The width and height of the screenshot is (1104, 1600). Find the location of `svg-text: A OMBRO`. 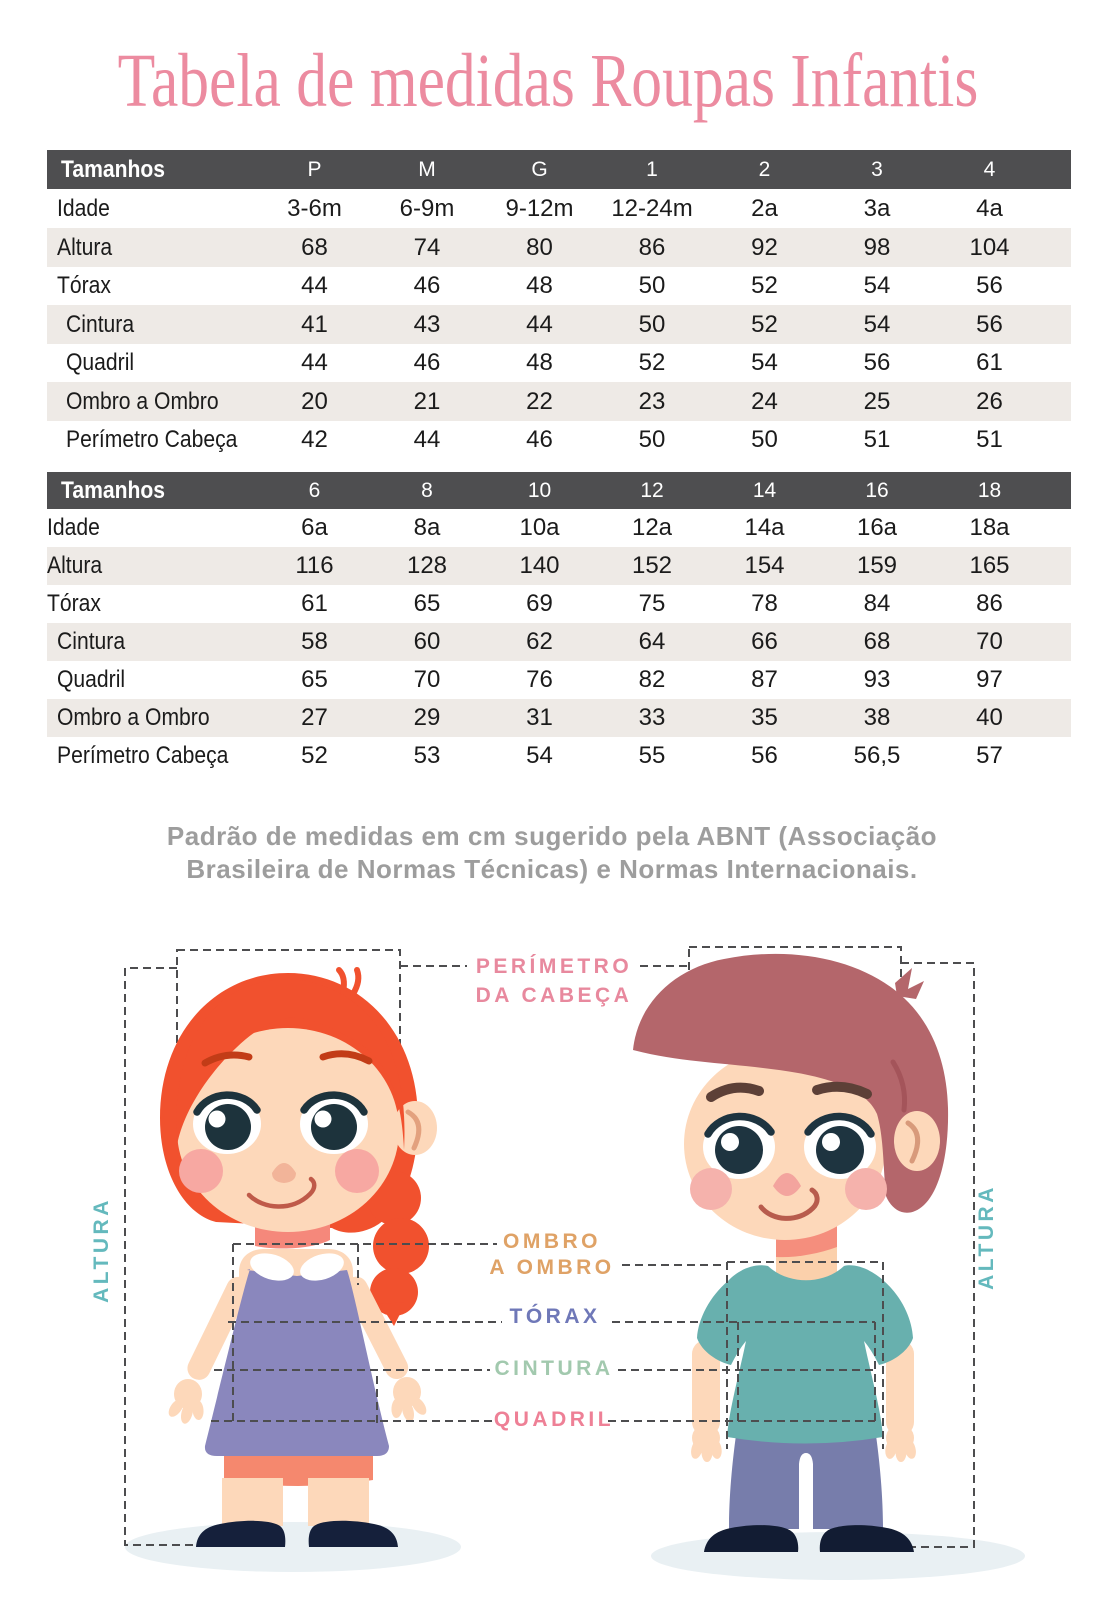

svg-text: A OMBRO is located at coordinates (551, 1267).